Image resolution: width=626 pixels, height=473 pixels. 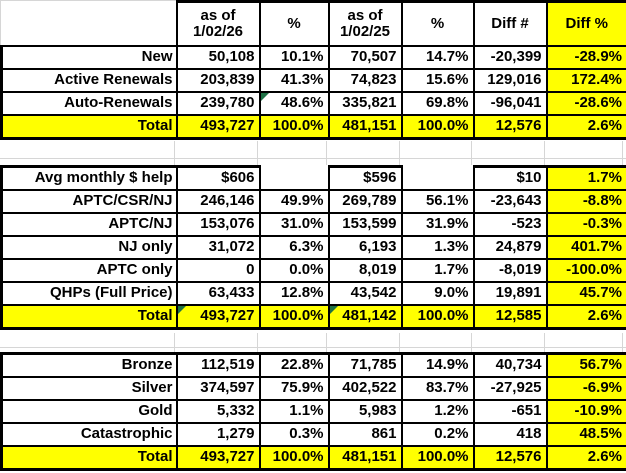 I want to click on row-label: Avg monthly $ help, so click(x=89, y=178).